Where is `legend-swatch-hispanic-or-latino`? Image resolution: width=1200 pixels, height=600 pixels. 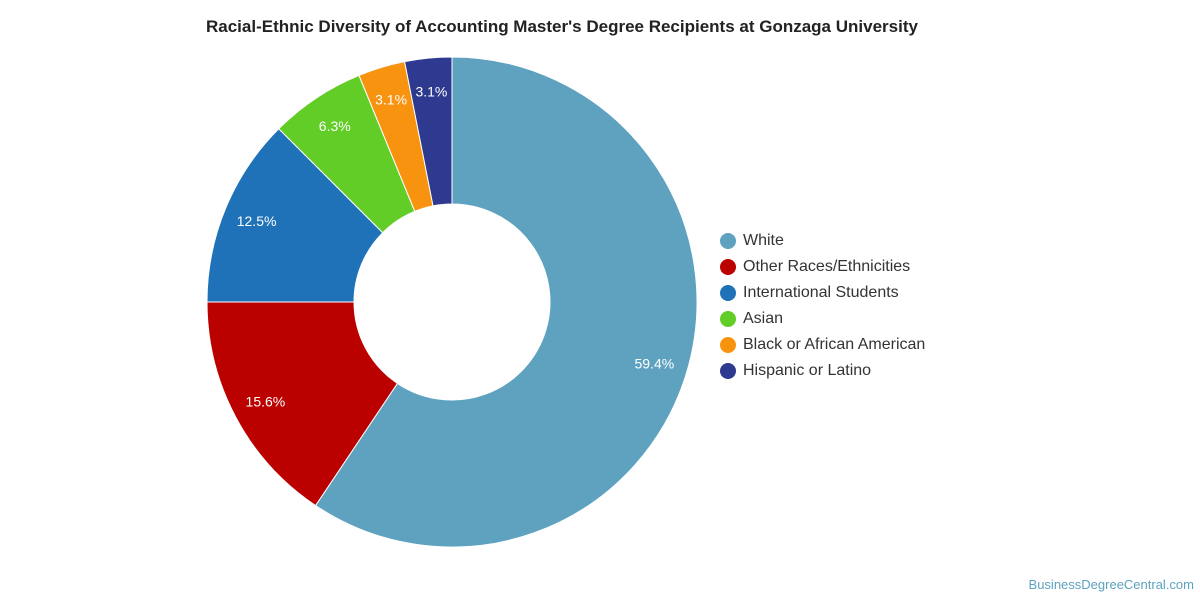 legend-swatch-hispanic-or-latino is located at coordinates (728, 371).